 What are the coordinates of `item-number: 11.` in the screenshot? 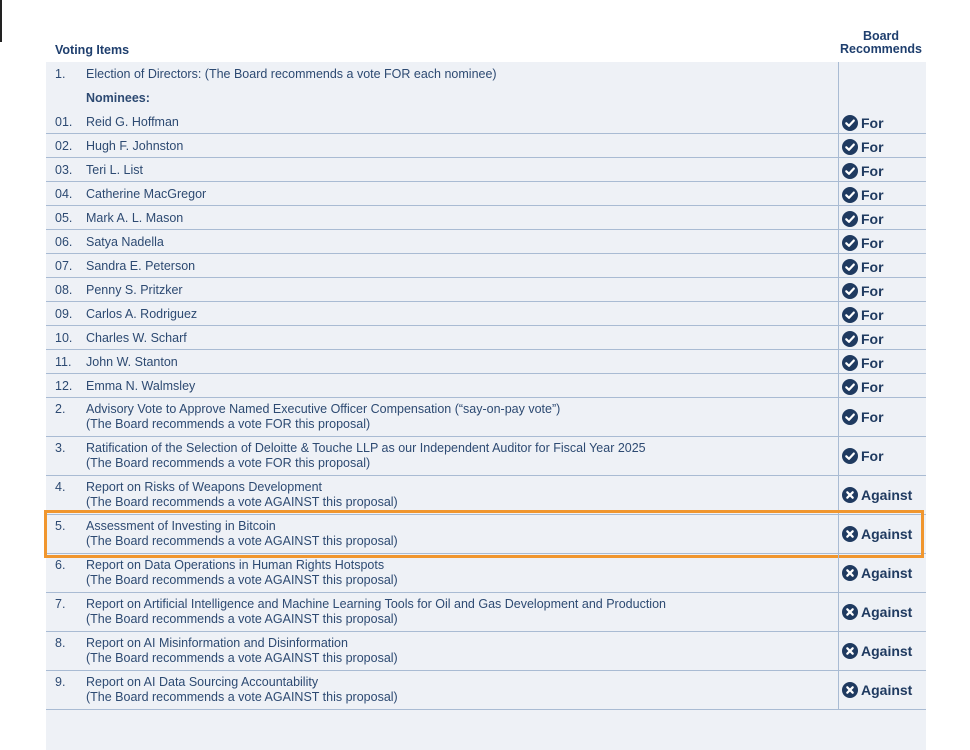 It's located at (63, 362).